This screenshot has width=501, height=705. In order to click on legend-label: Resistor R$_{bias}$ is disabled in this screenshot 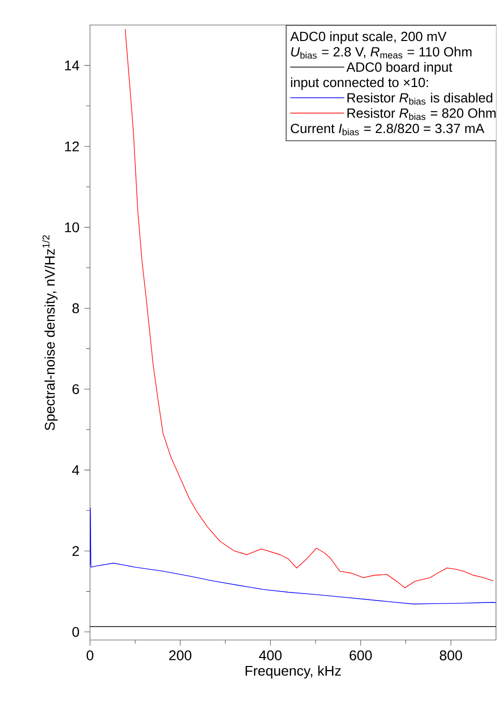, I will do `click(419, 98)`.